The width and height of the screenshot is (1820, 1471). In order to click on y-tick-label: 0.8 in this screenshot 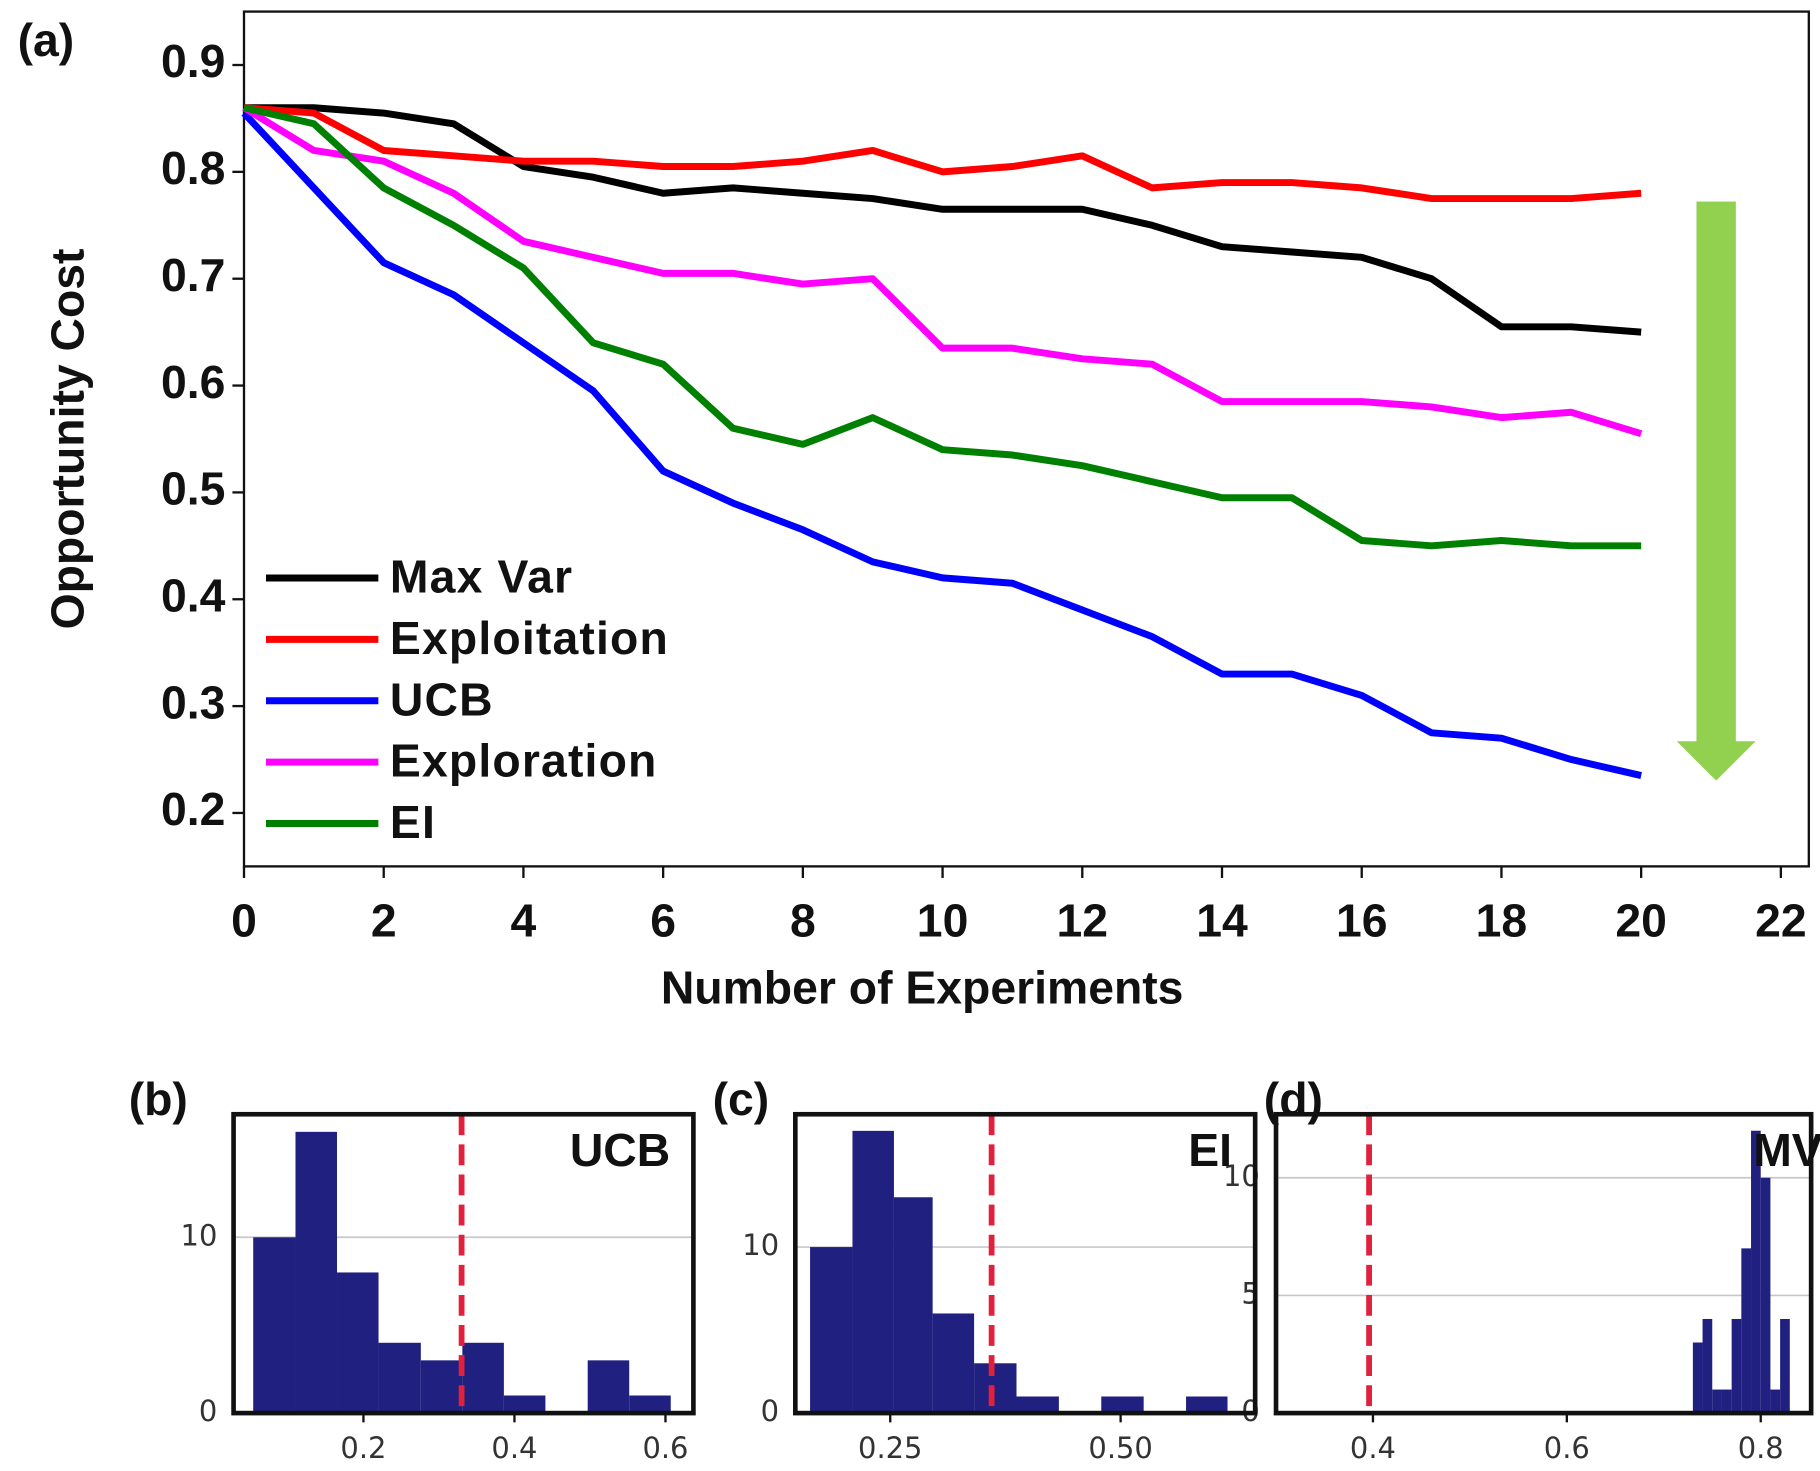, I will do `click(193, 168)`.